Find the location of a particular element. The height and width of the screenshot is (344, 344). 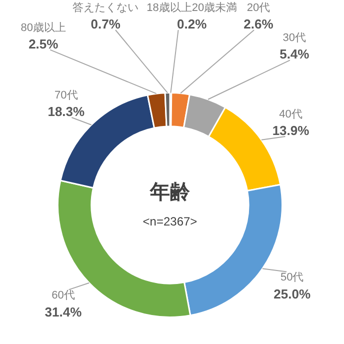

slice-label: 70代 is located at coordinates (66, 96).